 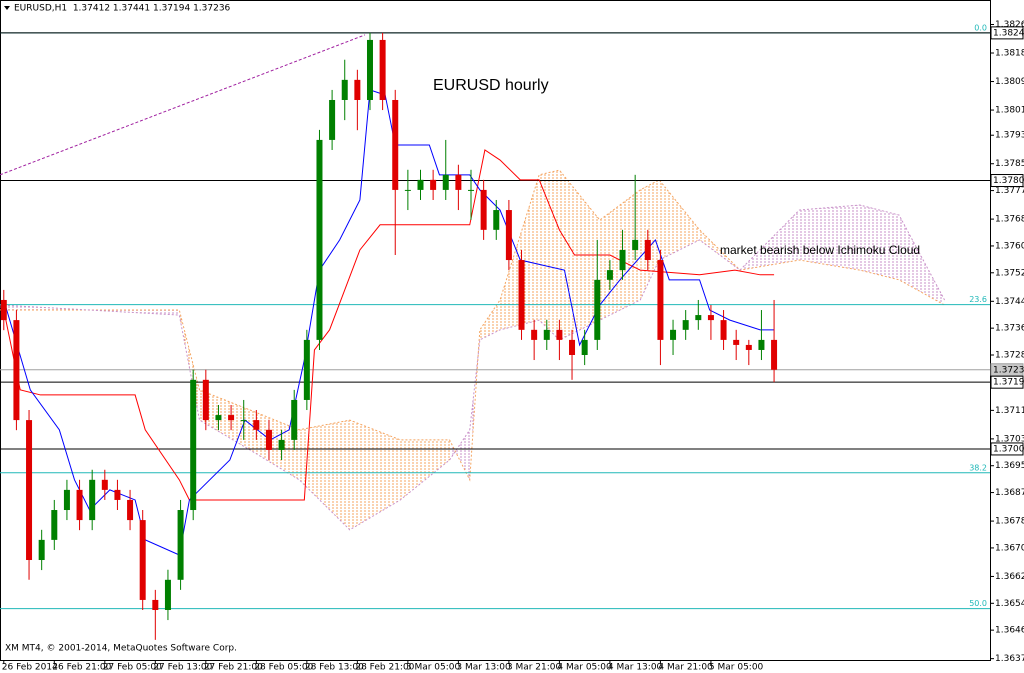 I want to click on price-level-label: 1.37199, so click(x=1008, y=383).